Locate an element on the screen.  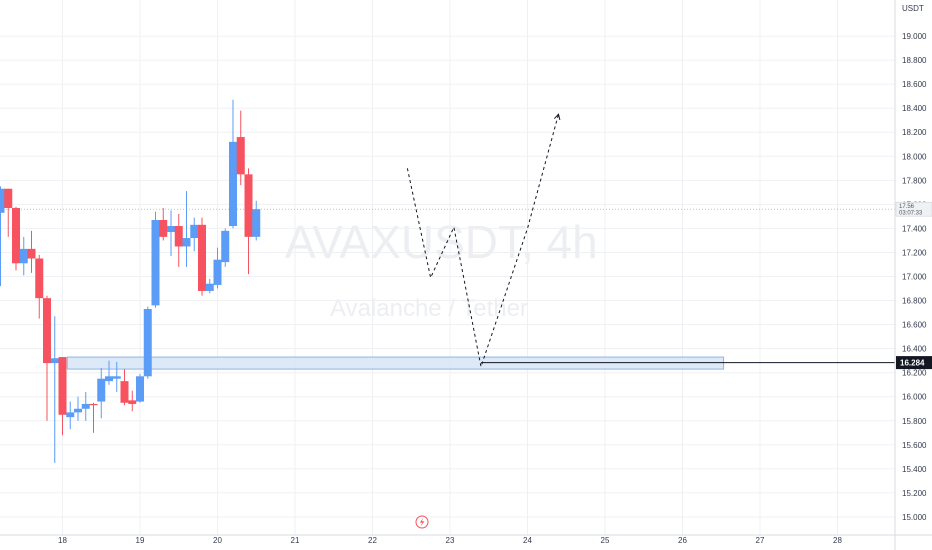
watermark-symbol: AVAXUSDT, 4h is located at coordinates (441, 242).